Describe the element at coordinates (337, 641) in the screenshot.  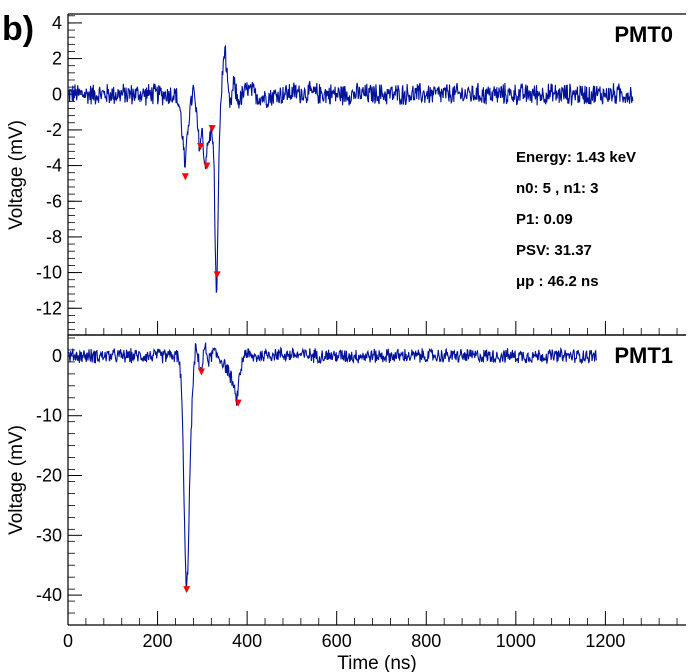
I see `x-tick-label: 600` at that location.